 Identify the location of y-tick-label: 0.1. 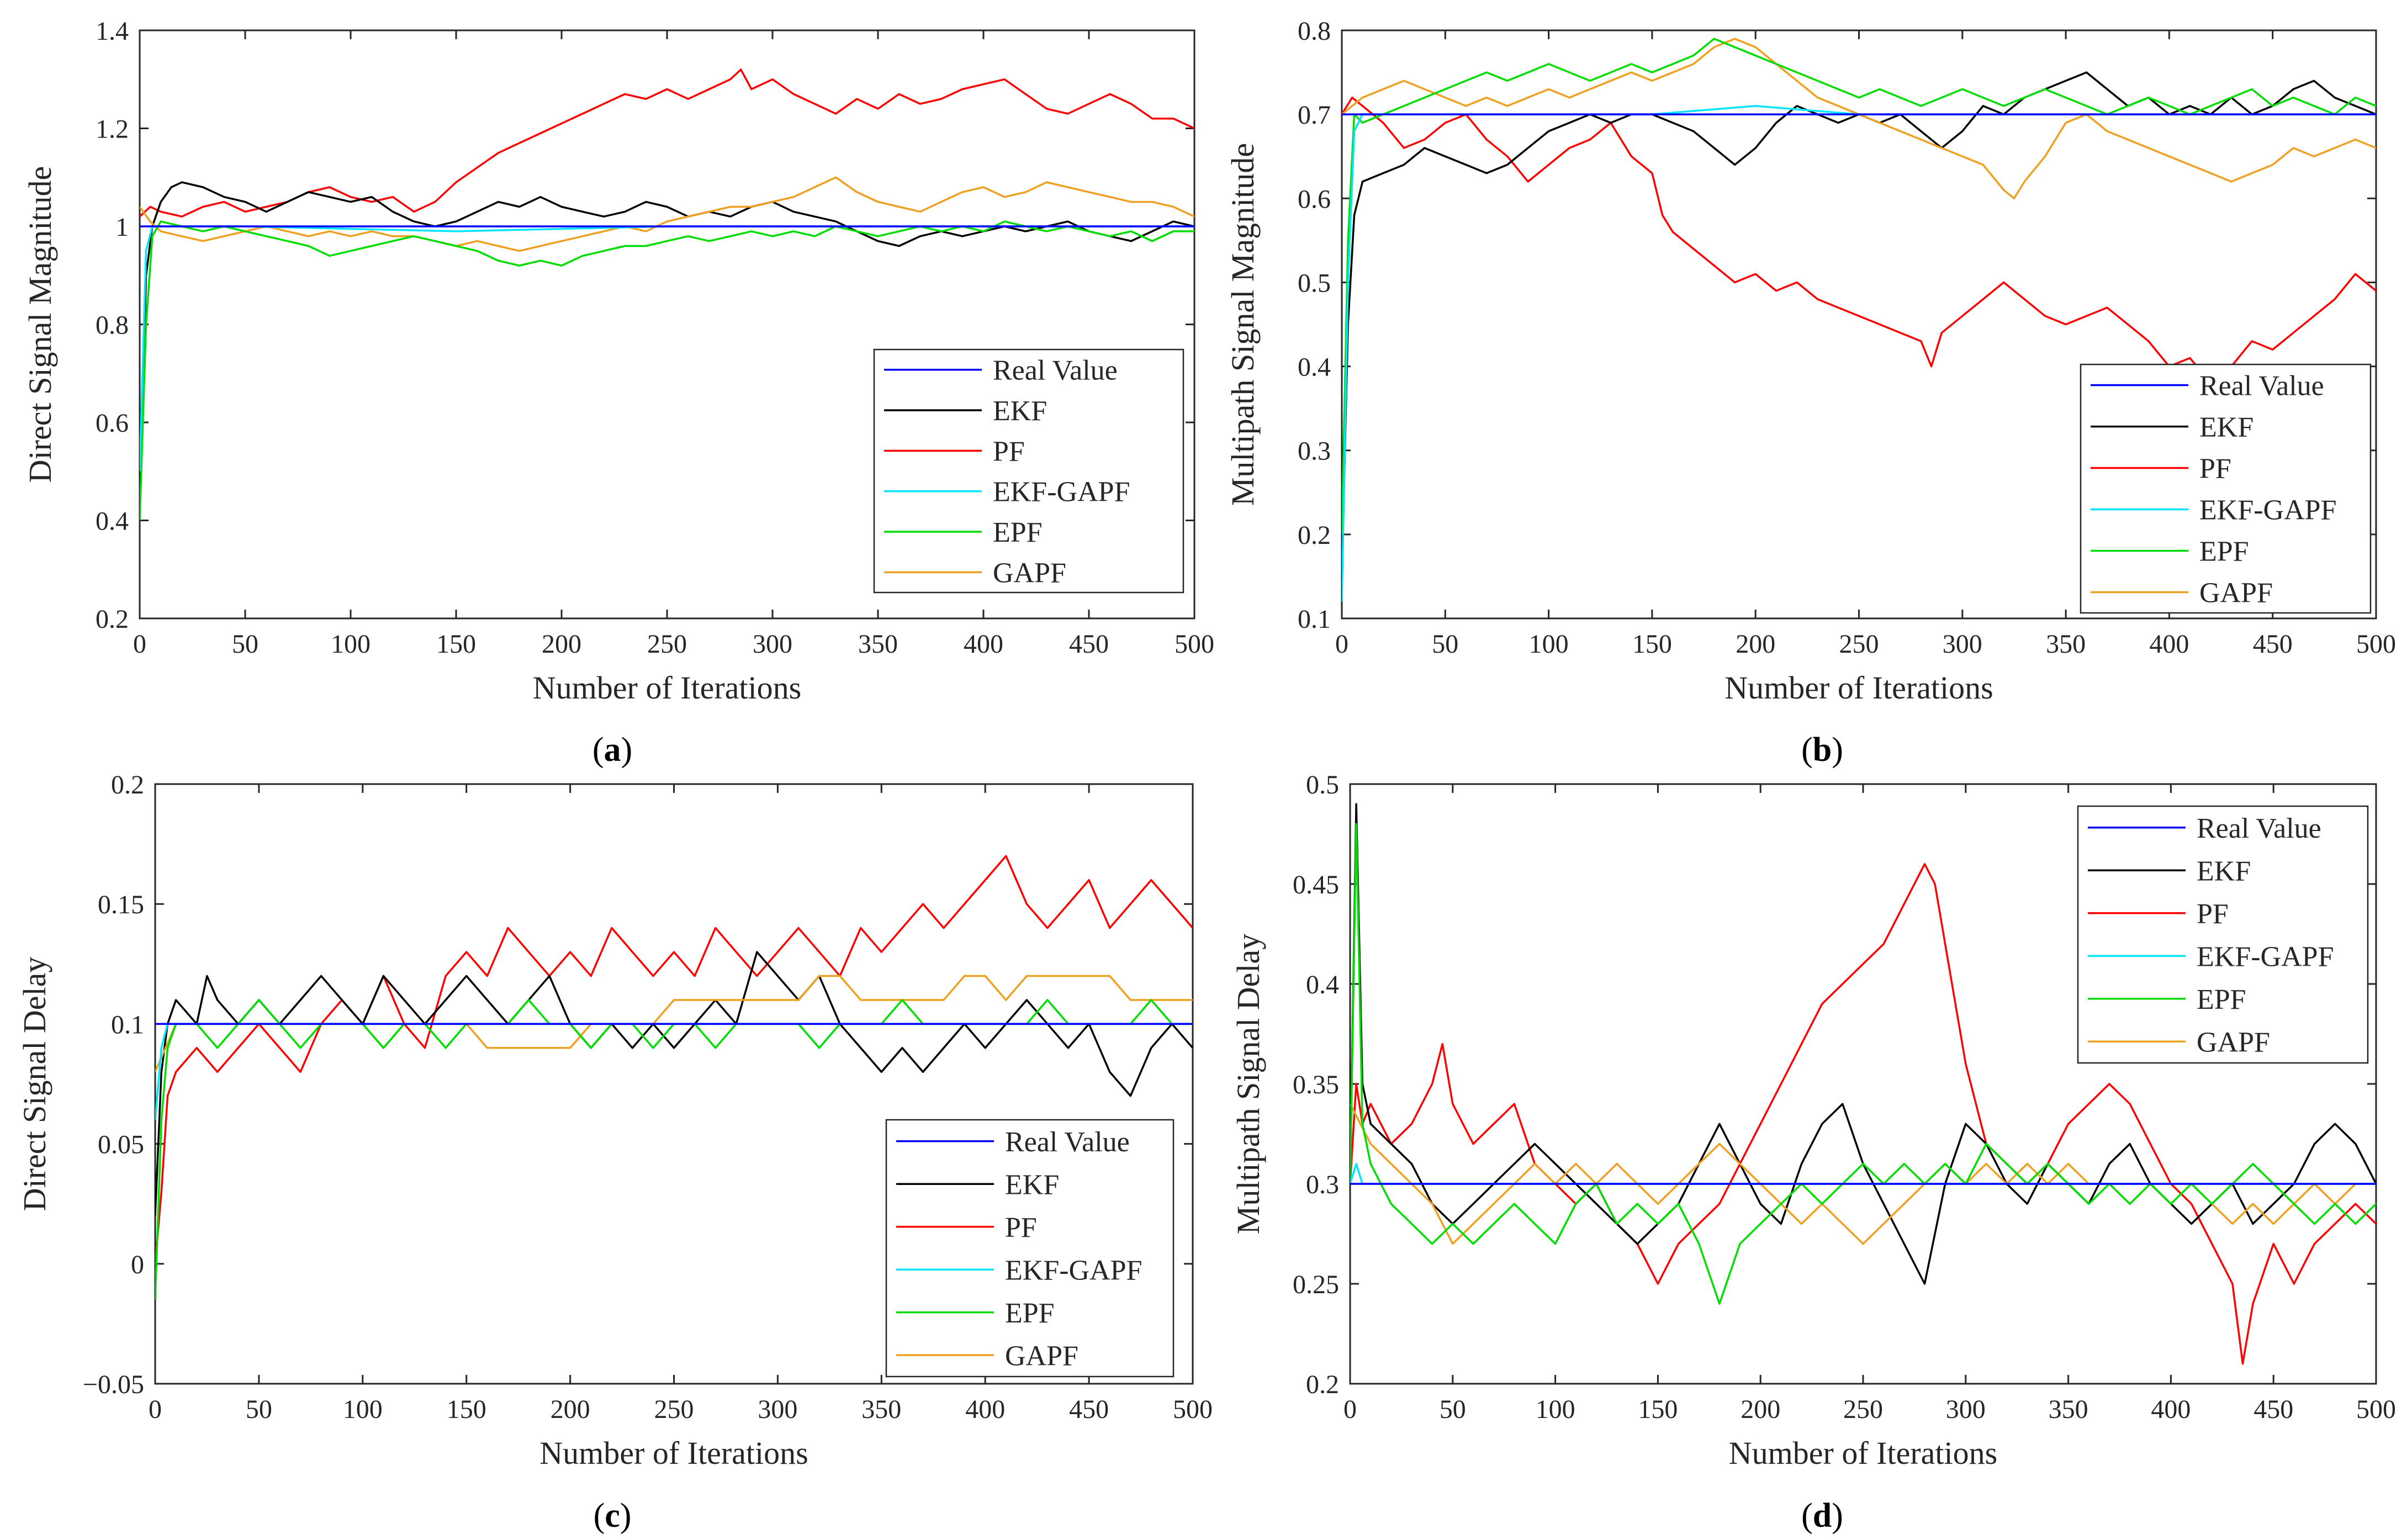
(1314, 619).